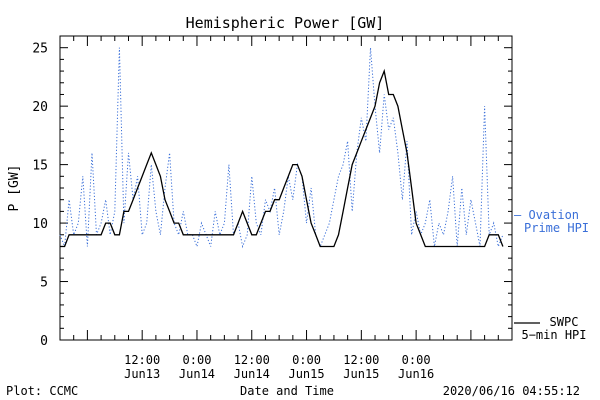 The image size is (600, 400). I want to click on y-tick-label: 20, so click(40, 107).